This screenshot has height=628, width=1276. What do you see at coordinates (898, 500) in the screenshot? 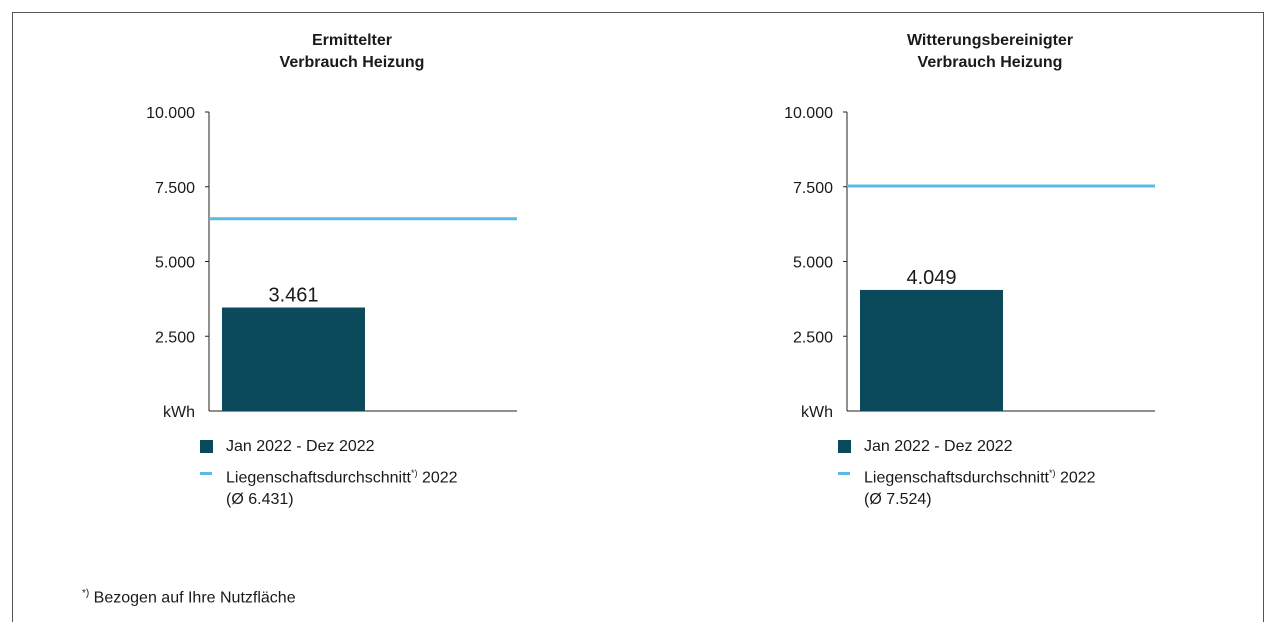
I see `legend-line-average: (Ø 7.524)` at bounding box center [898, 500].